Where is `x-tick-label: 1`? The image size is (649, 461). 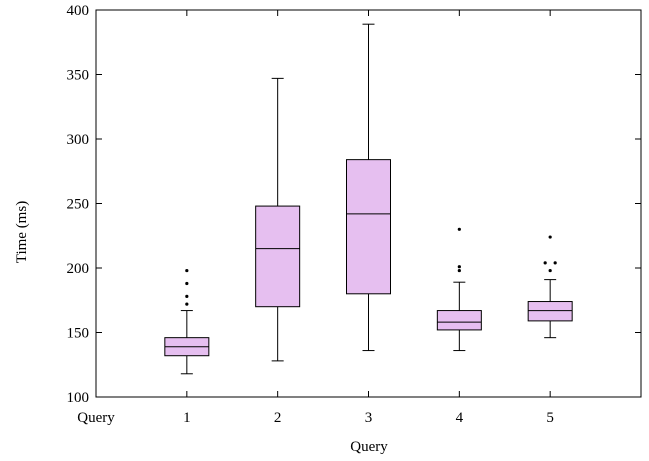
x-tick-label: 1 is located at coordinates (187, 418).